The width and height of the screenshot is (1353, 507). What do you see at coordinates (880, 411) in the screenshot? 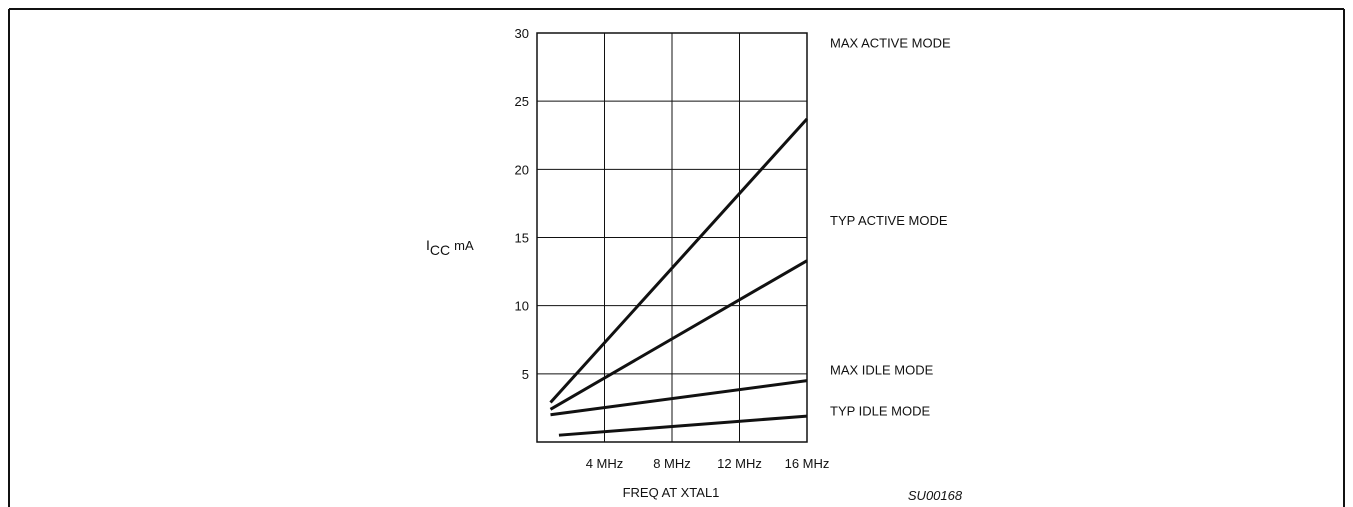
I see `series-label: TYP IDLE MODE` at bounding box center [880, 411].